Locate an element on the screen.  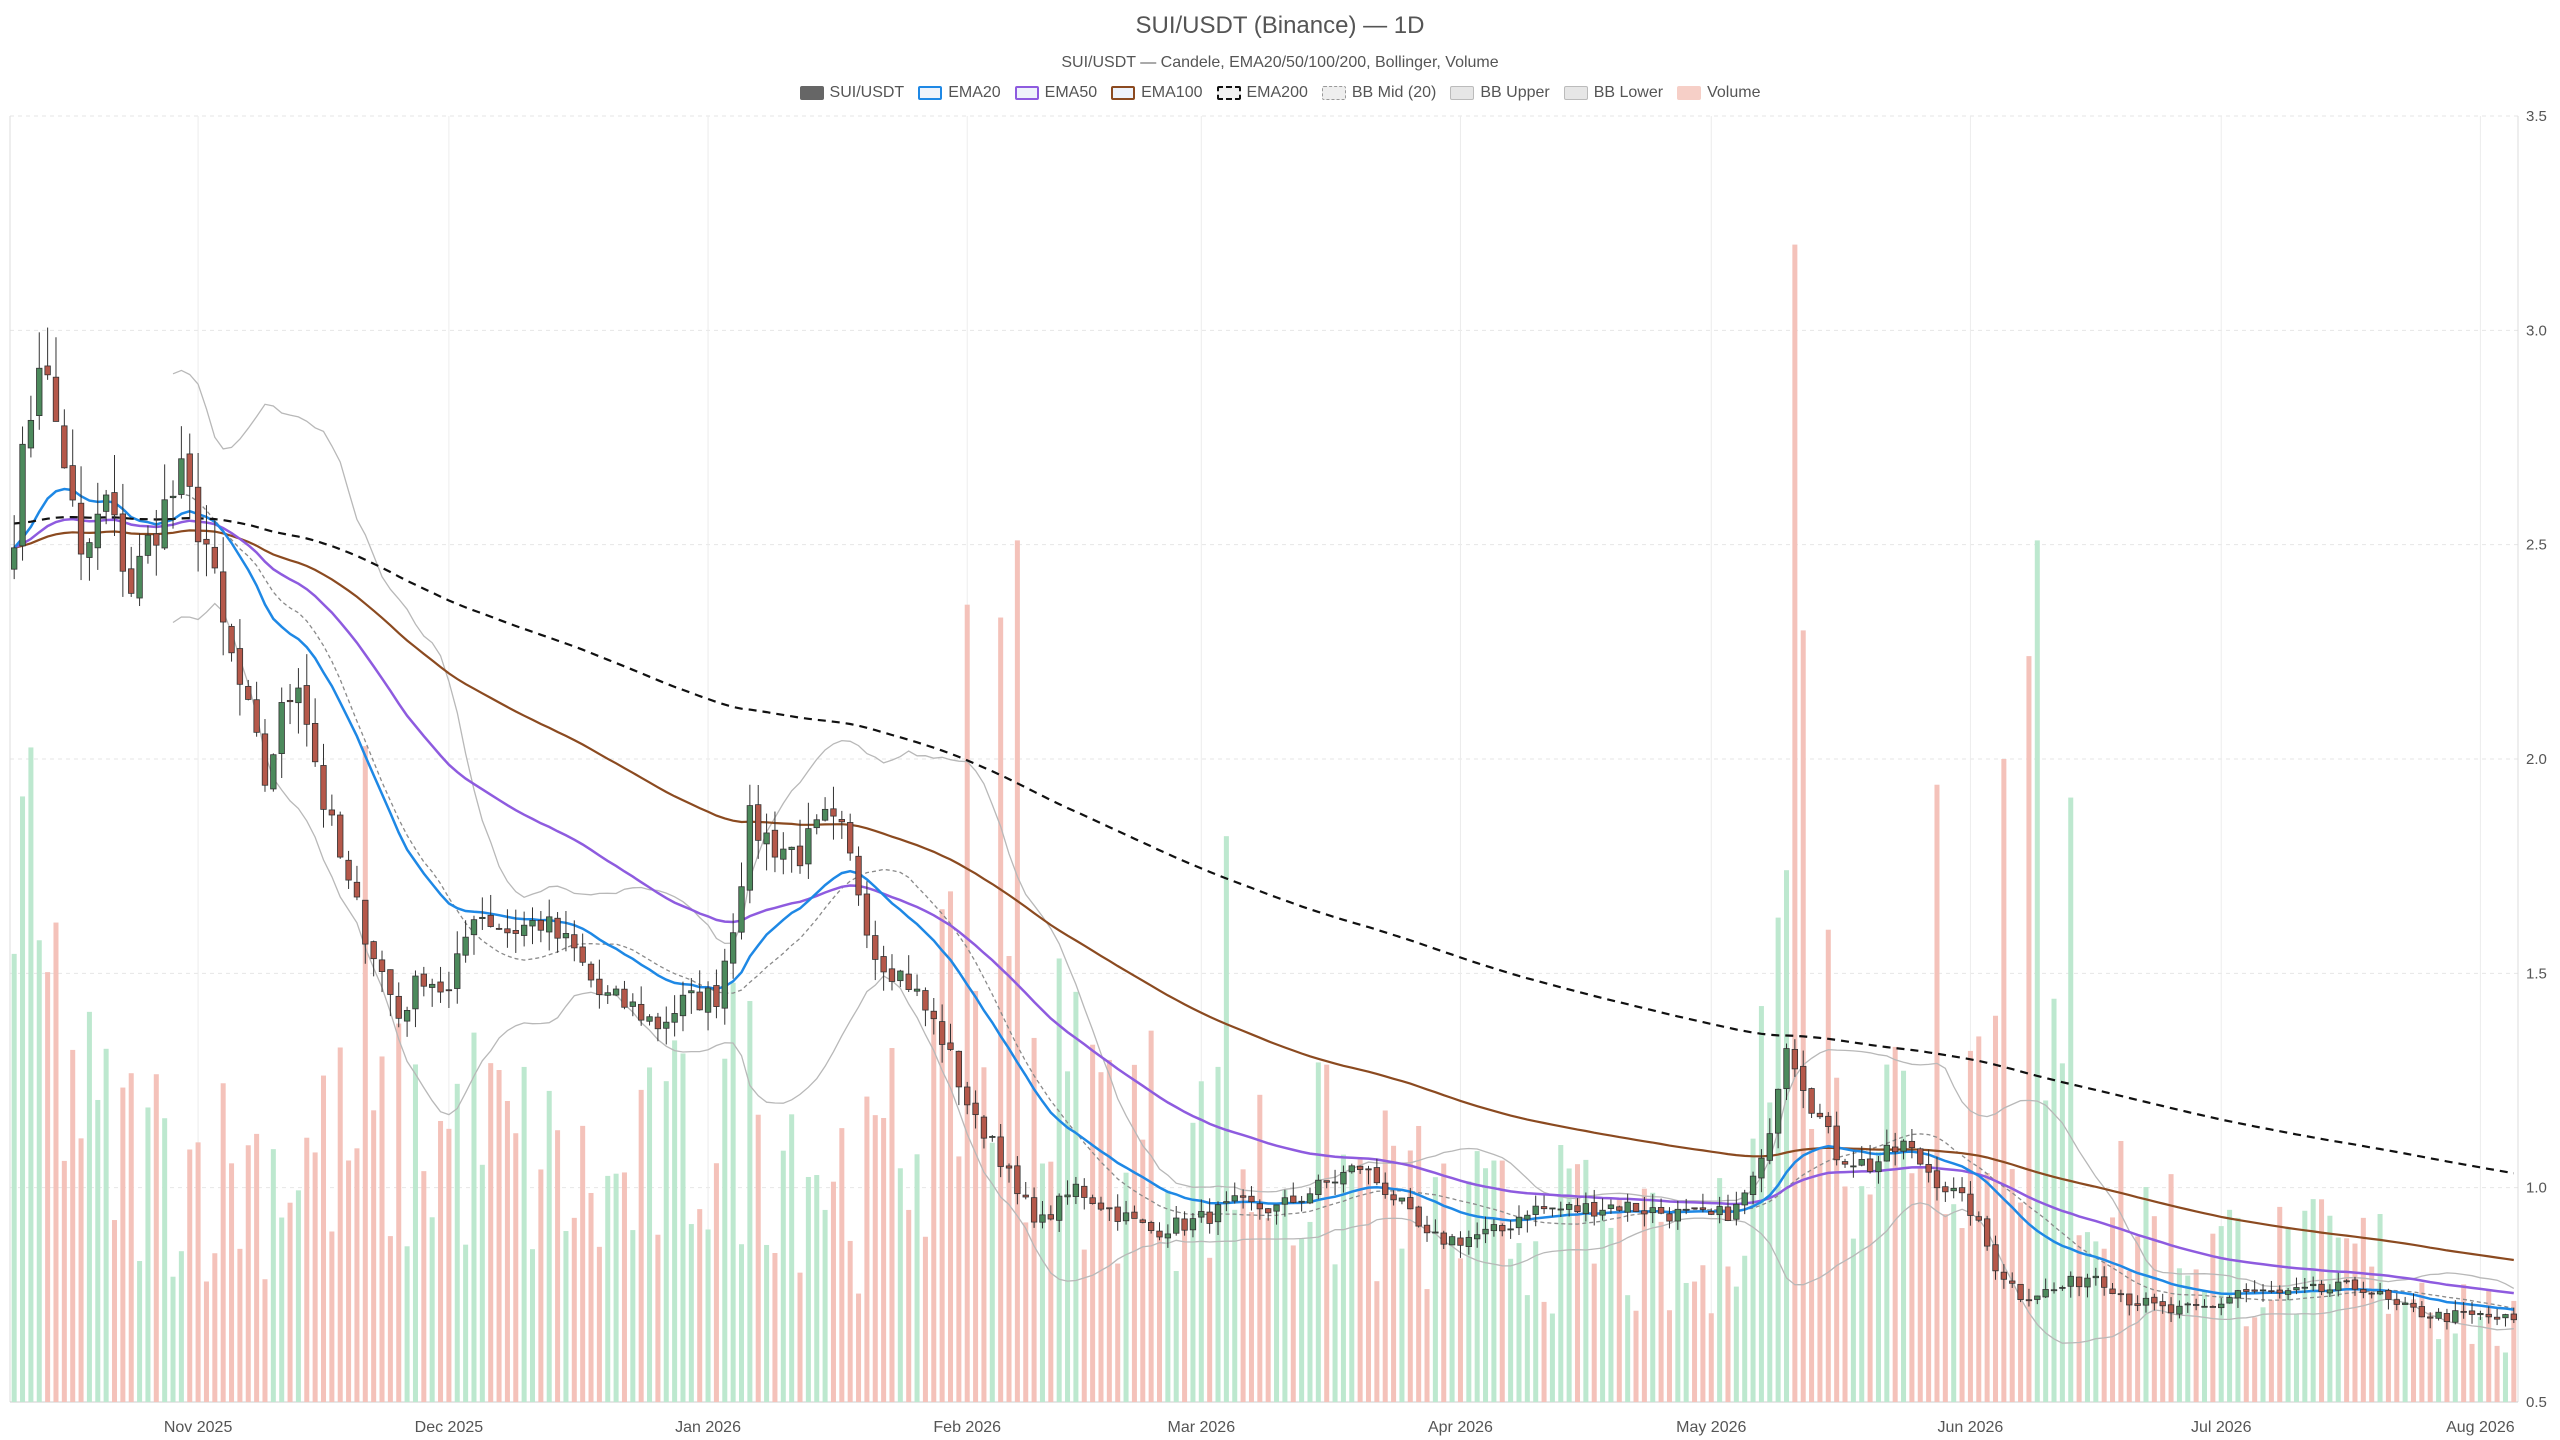
legend-swatch is located at coordinates (1026, 93).